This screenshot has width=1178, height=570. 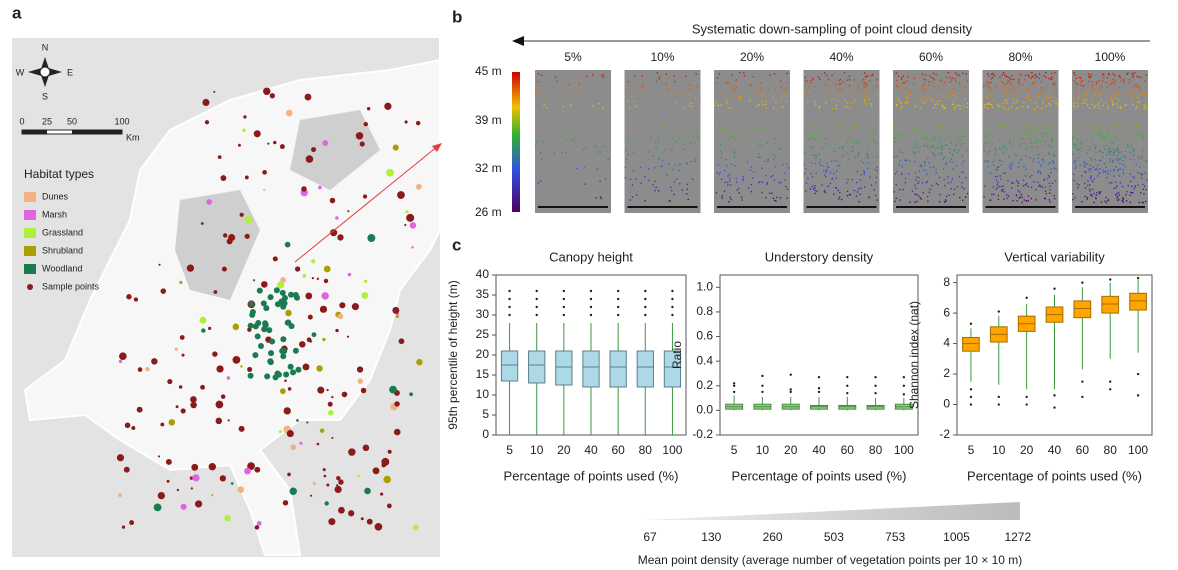 What do you see at coordinates (875, 407) in the screenshot?
I see `box` at bounding box center [875, 407].